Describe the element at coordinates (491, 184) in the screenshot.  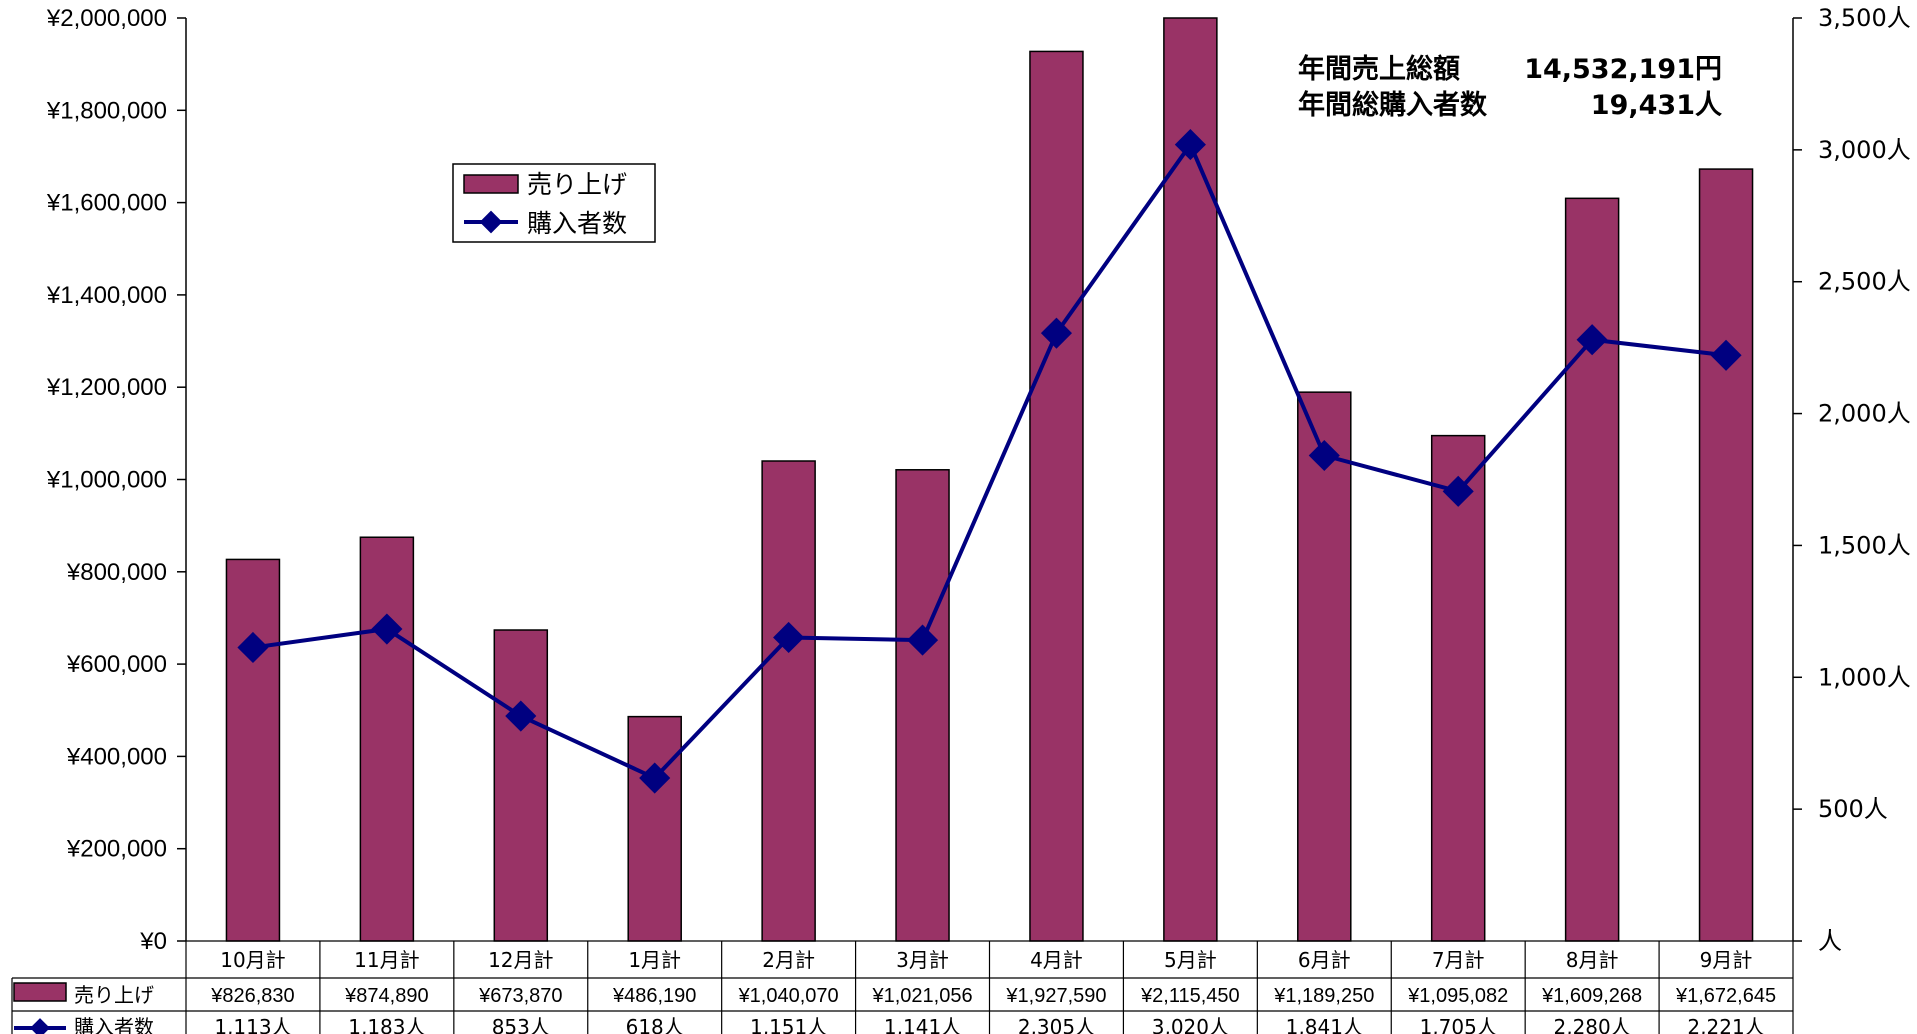
I see `legend-sales-swatch` at that location.